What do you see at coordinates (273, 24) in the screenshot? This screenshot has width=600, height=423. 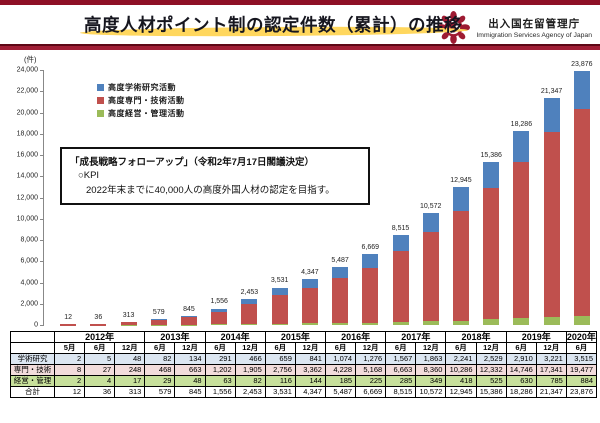 I see `page-title-wrap: 高度人材ポイント制の認定件数（累計）の推移` at bounding box center [273, 24].